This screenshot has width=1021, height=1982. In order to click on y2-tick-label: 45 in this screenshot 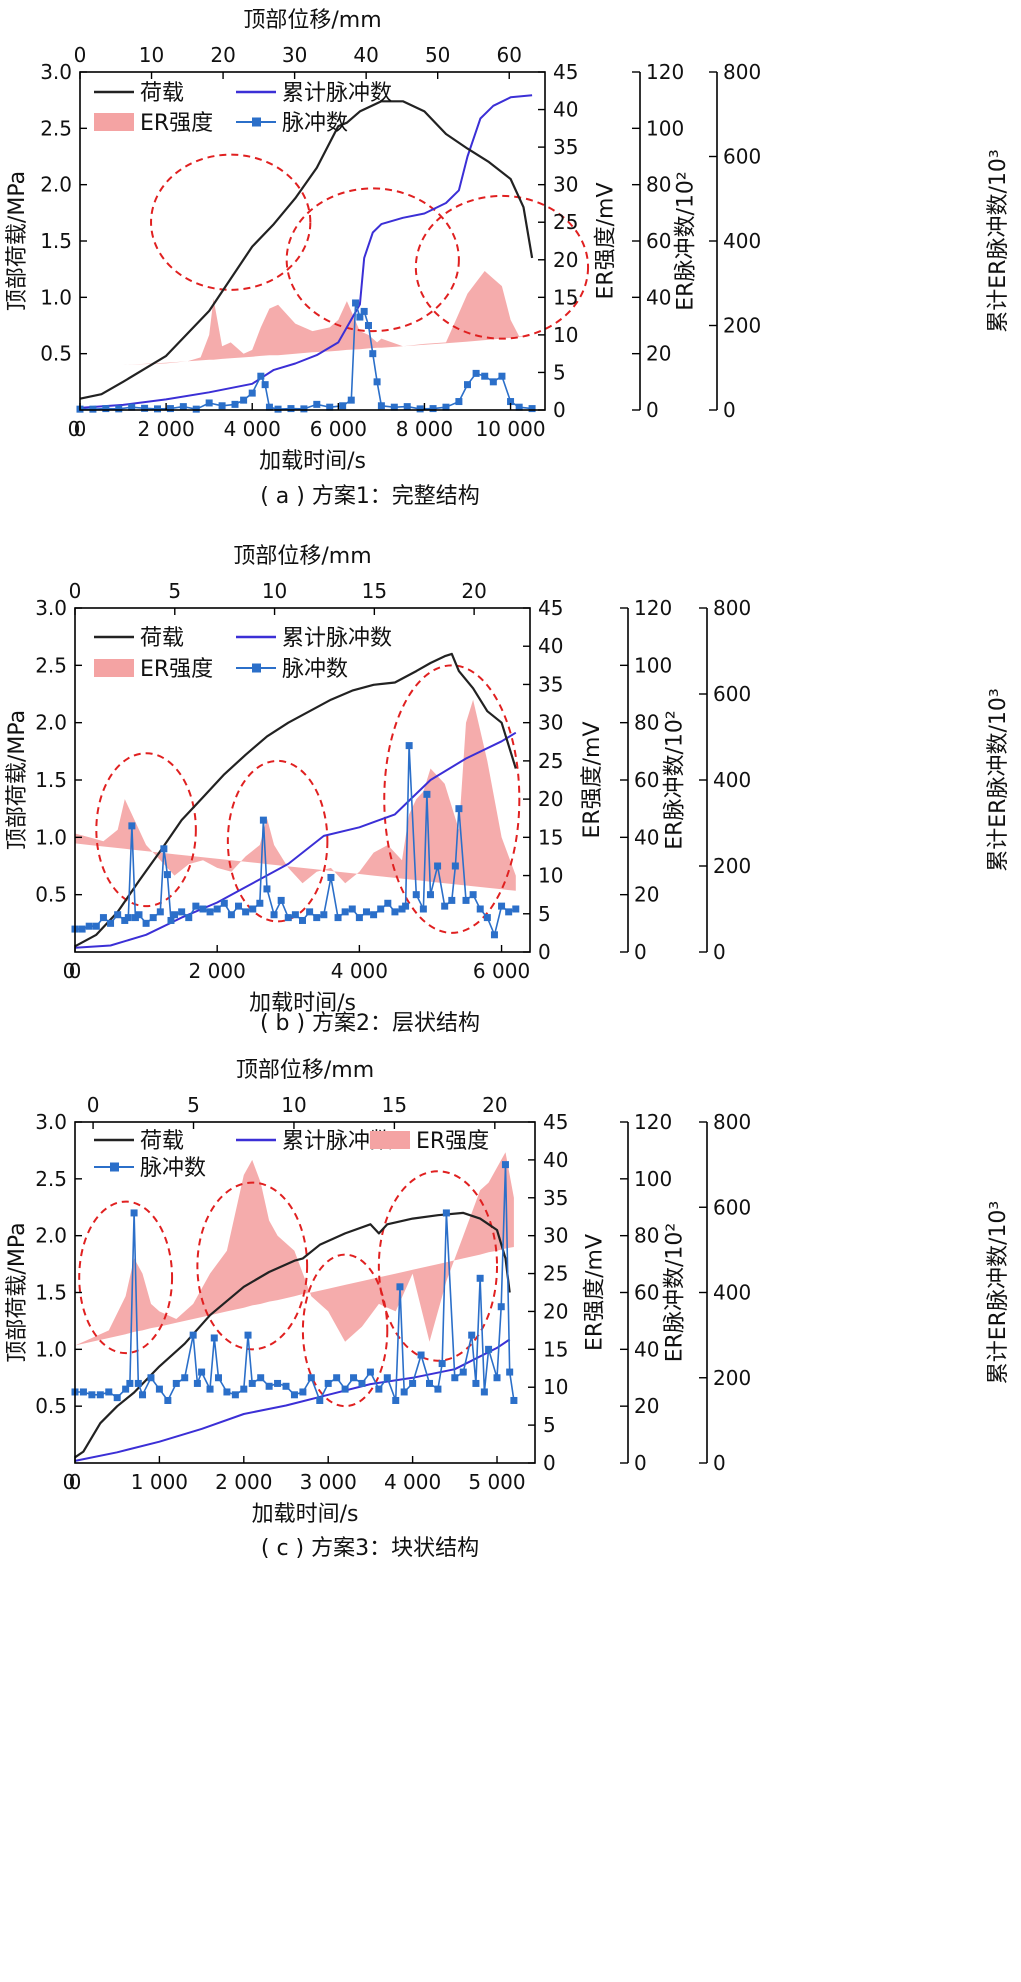, I will do `click(565, 72)`.